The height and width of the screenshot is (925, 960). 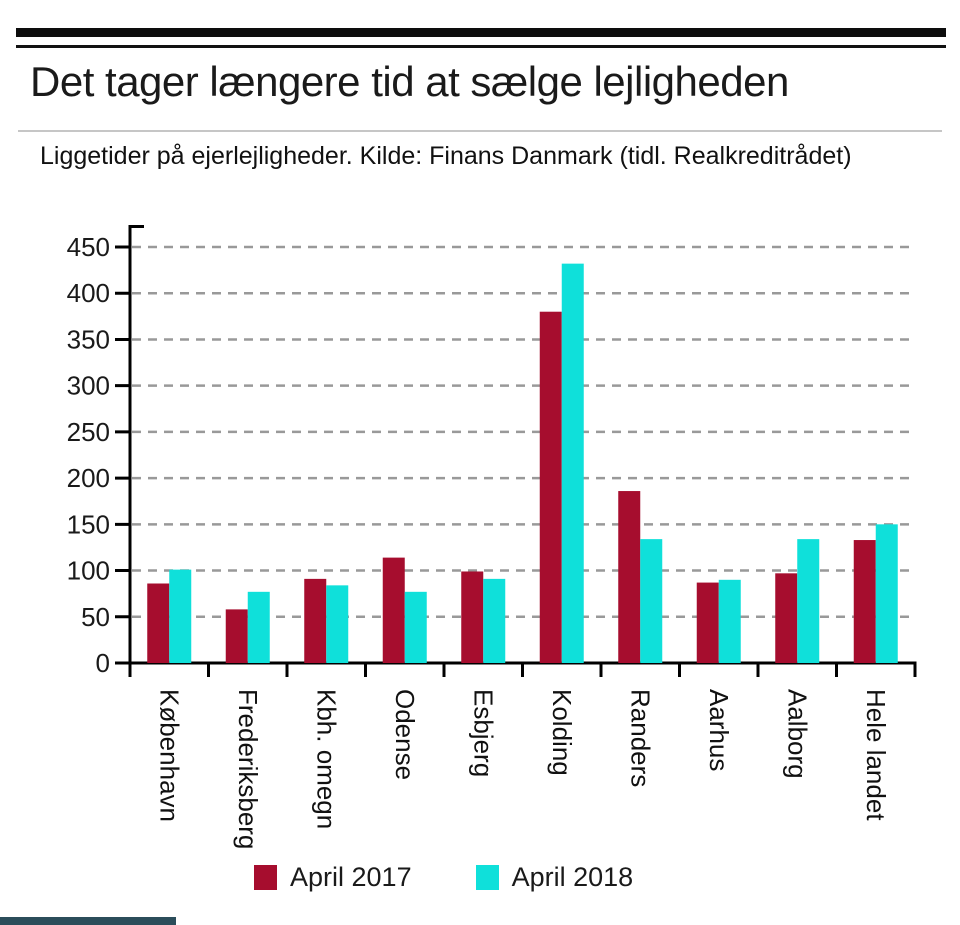 I want to click on y-tick-label-250: 250, so click(x=88, y=432).